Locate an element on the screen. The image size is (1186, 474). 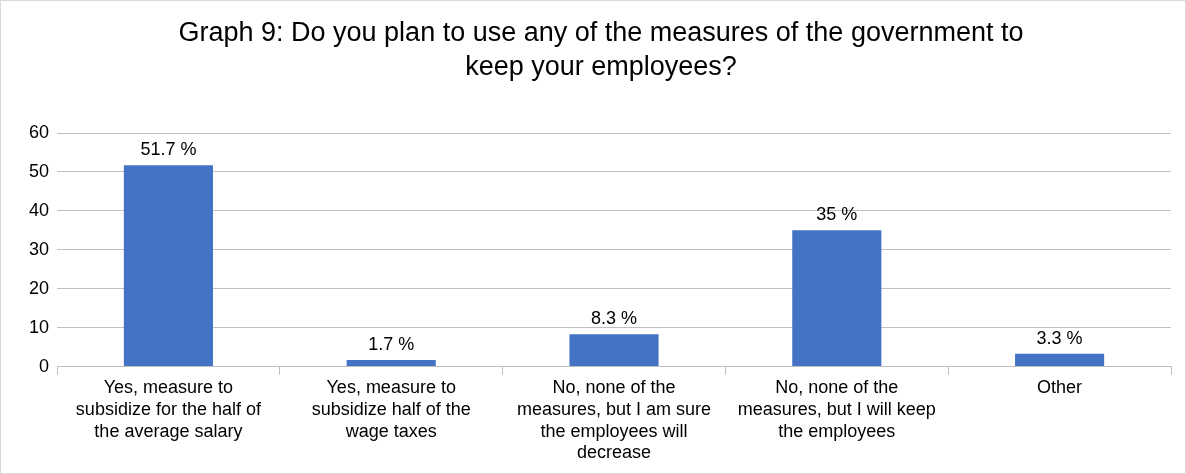
y-tick-label: 10 is located at coordinates (39, 326).